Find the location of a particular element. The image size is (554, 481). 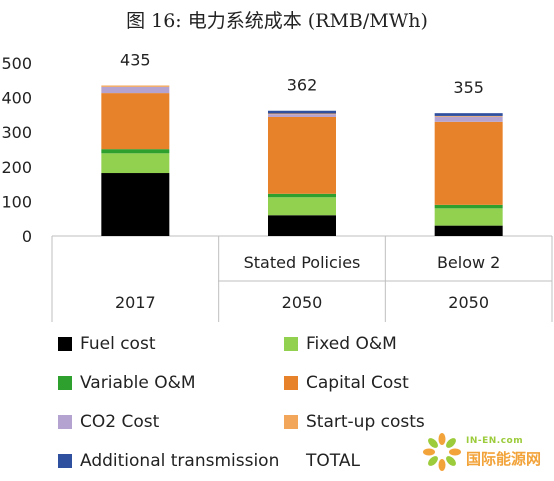

total-data-label: 355 is located at coordinates (468, 87).